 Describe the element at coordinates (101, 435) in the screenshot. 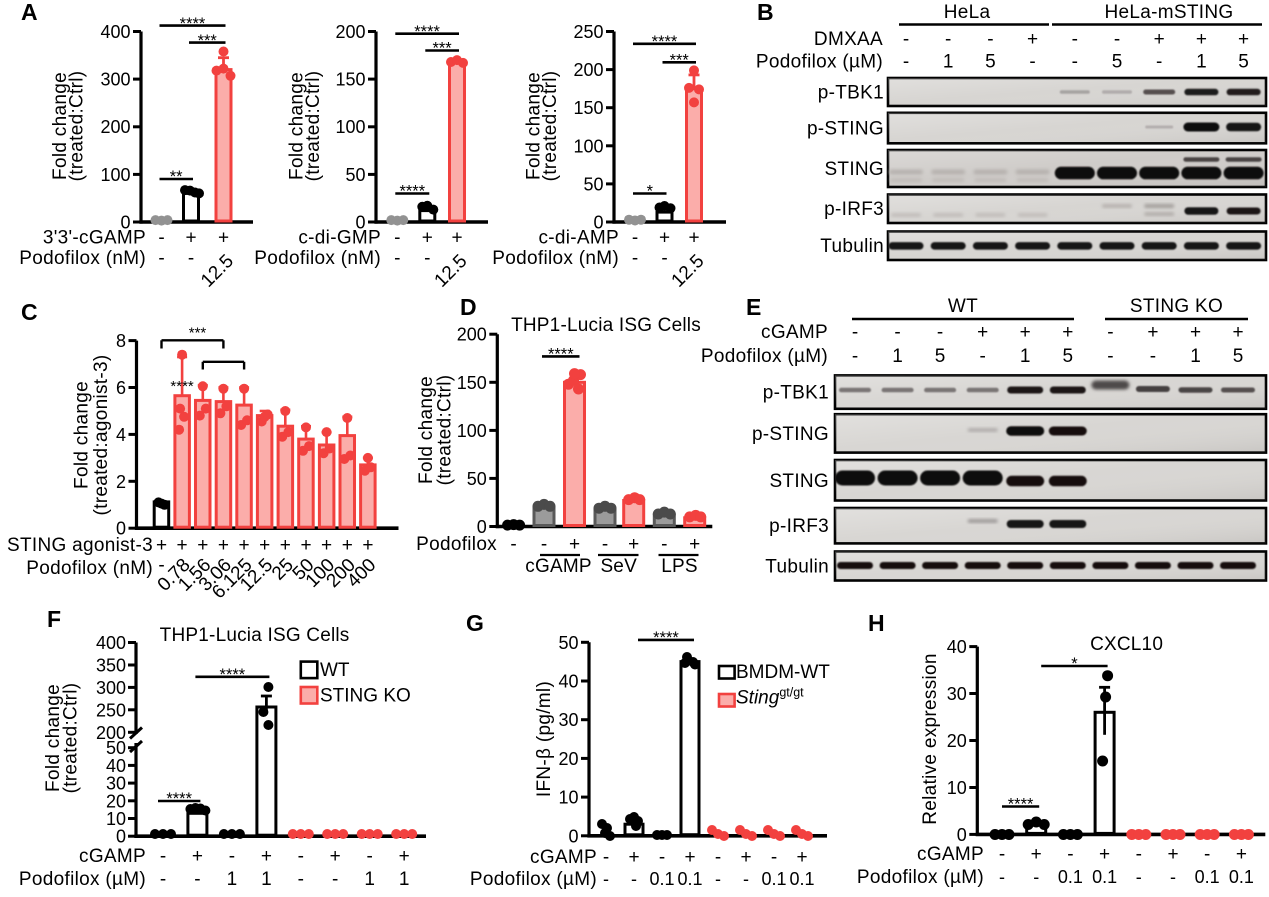

I see `svg-text: (treated:agonist-3)` at that location.